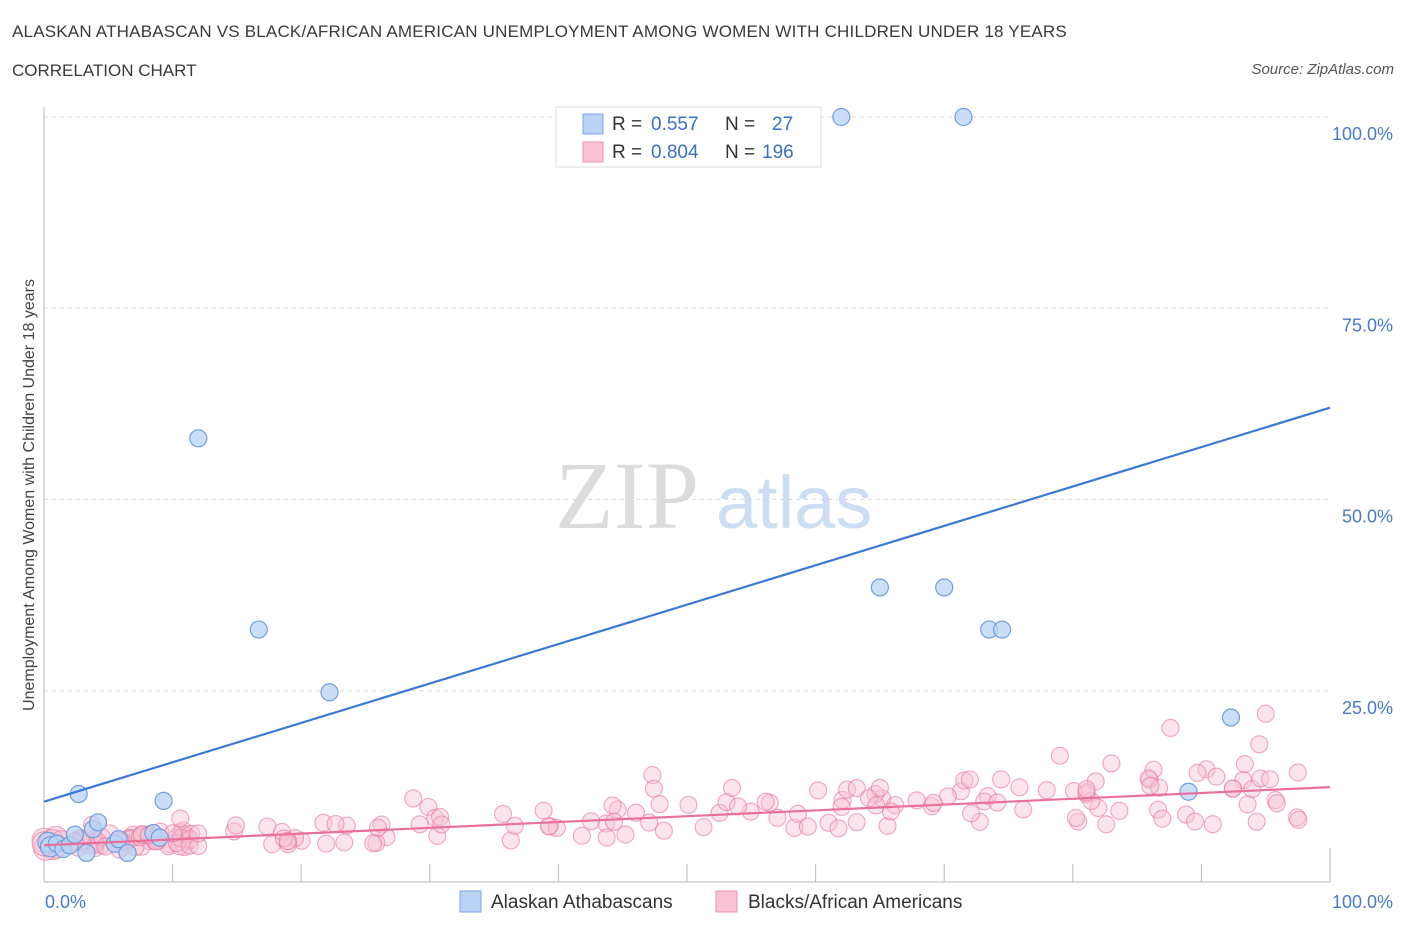  I want to click on legend-swatch-blue, so click(593, 124).